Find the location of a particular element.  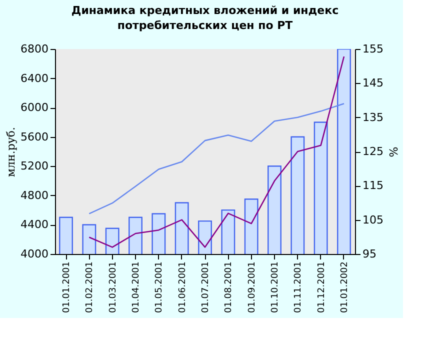

x-tick-label: 01.12.2001 is located at coordinates (321, 288).